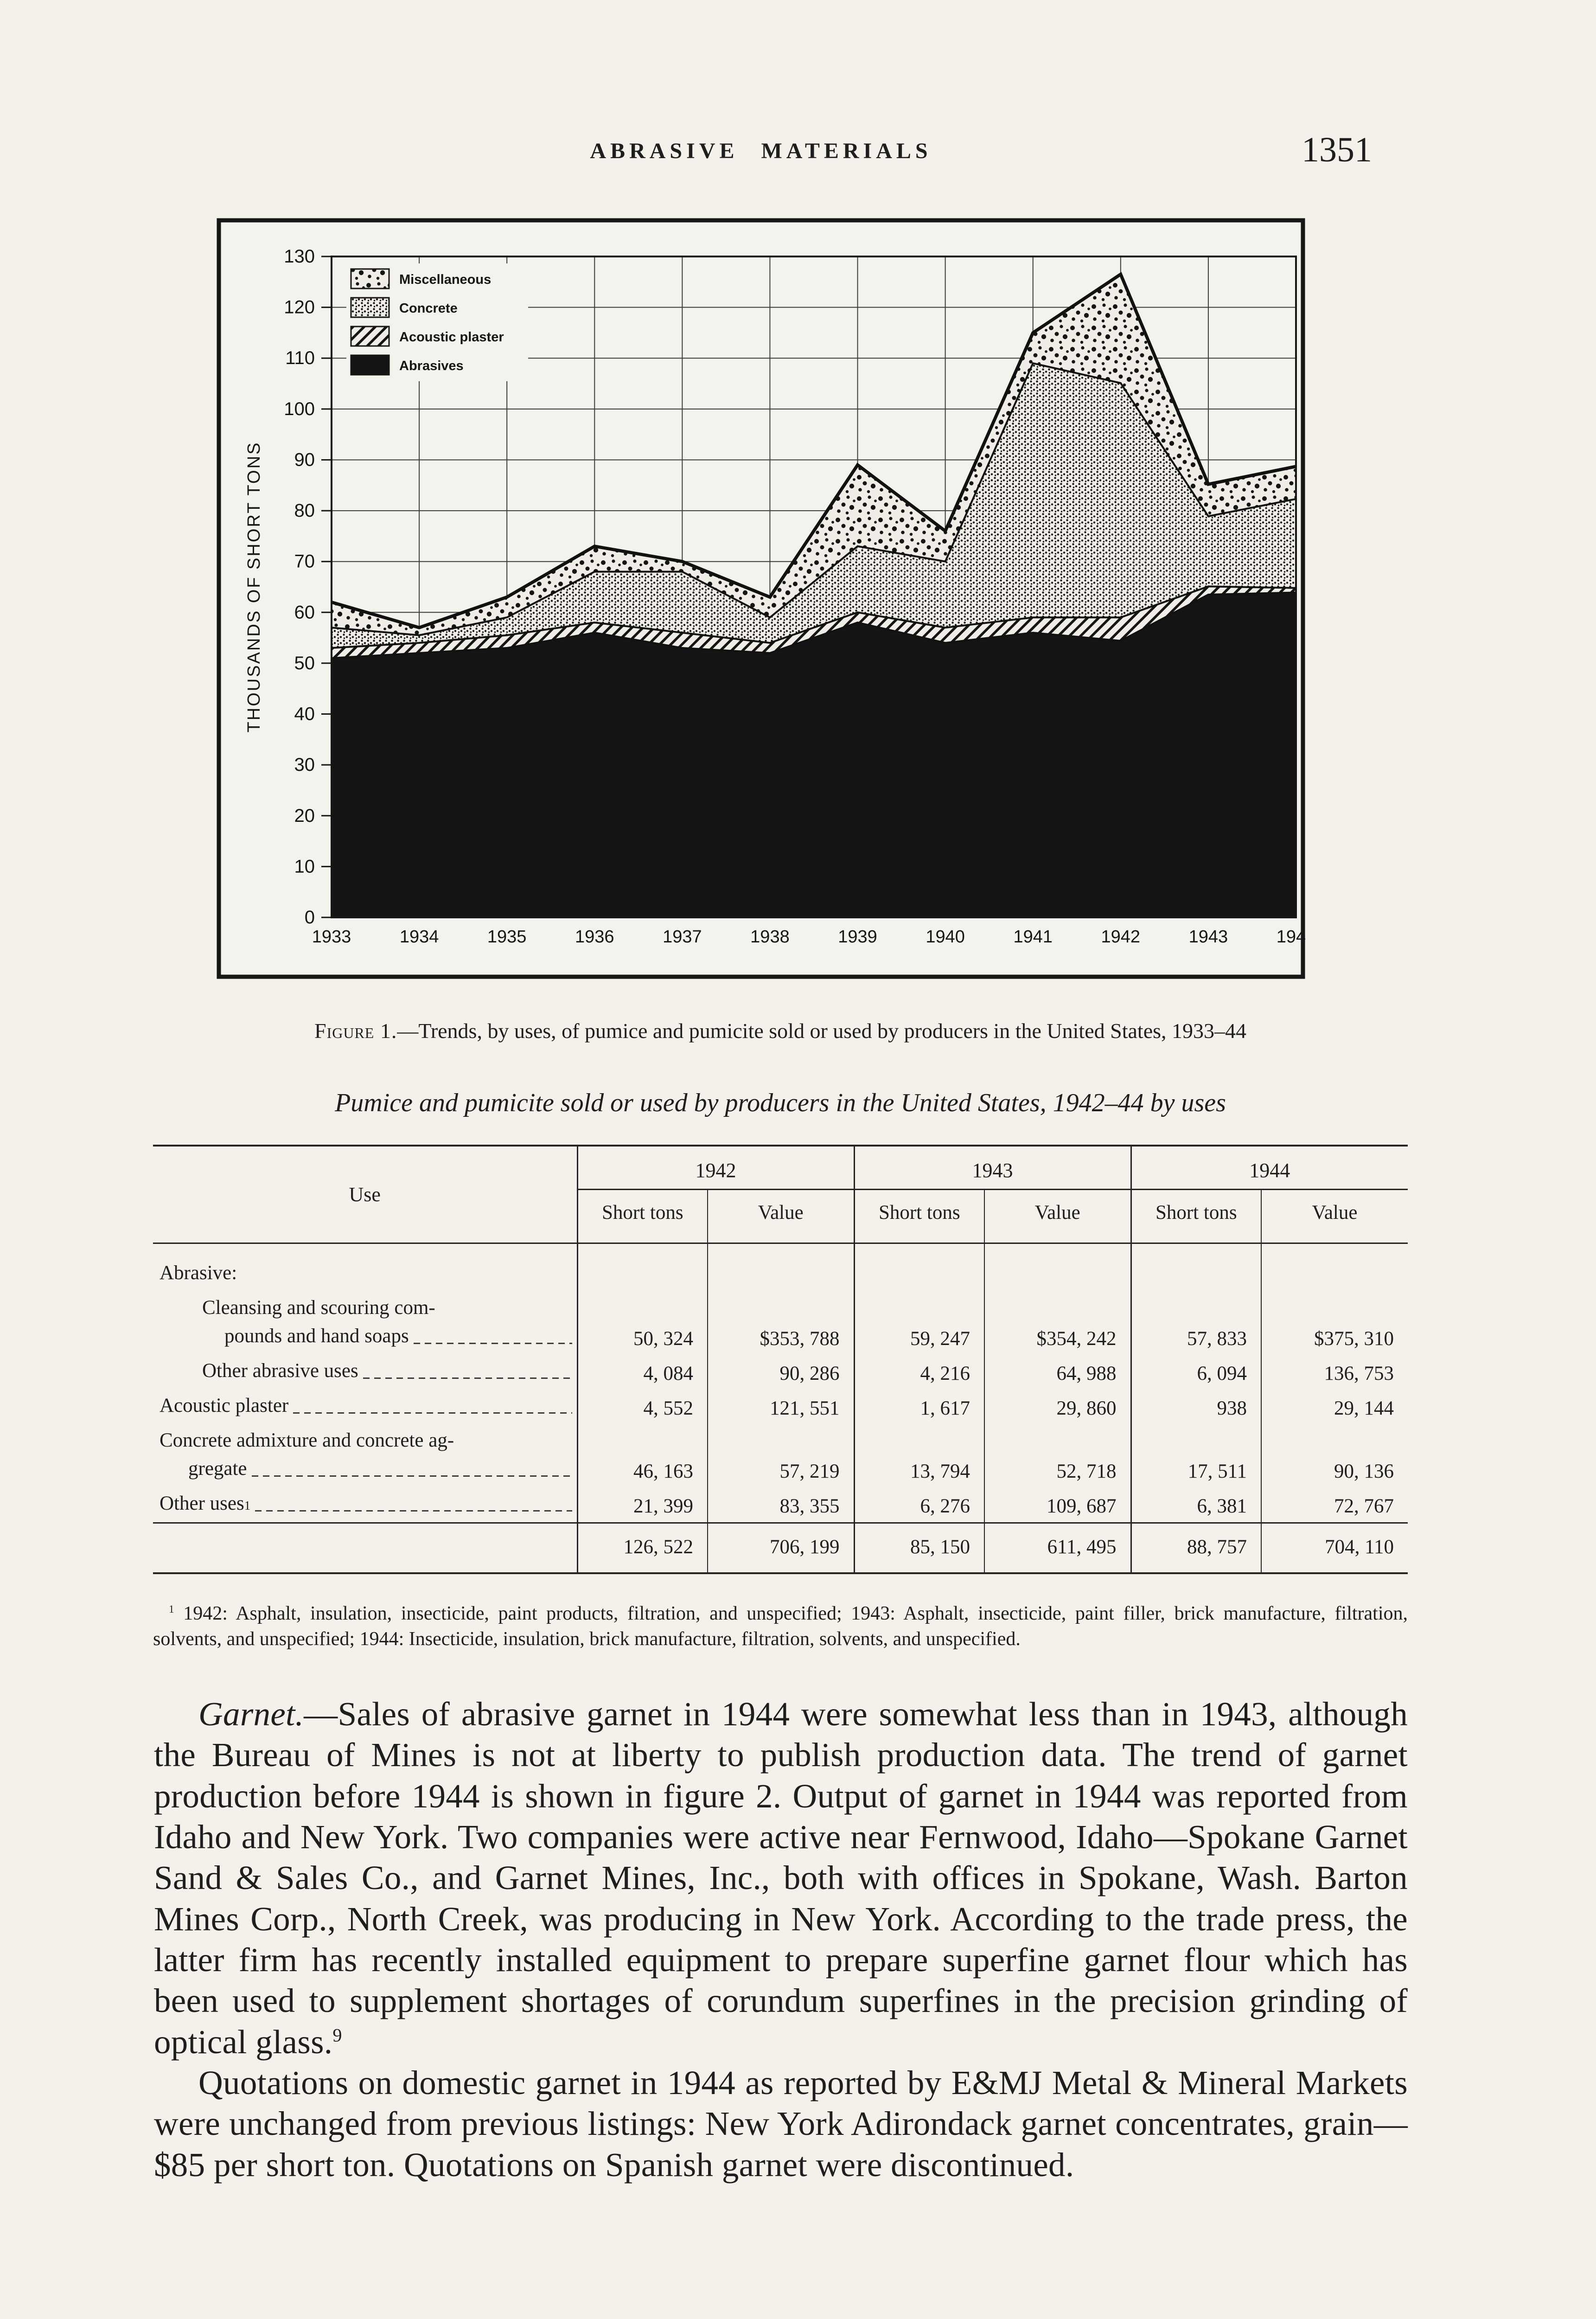 Image resolution: width=1596 pixels, height=2319 pixels. Describe the element at coordinates (304, 714) in the screenshot. I see `svg-text: 40` at that location.